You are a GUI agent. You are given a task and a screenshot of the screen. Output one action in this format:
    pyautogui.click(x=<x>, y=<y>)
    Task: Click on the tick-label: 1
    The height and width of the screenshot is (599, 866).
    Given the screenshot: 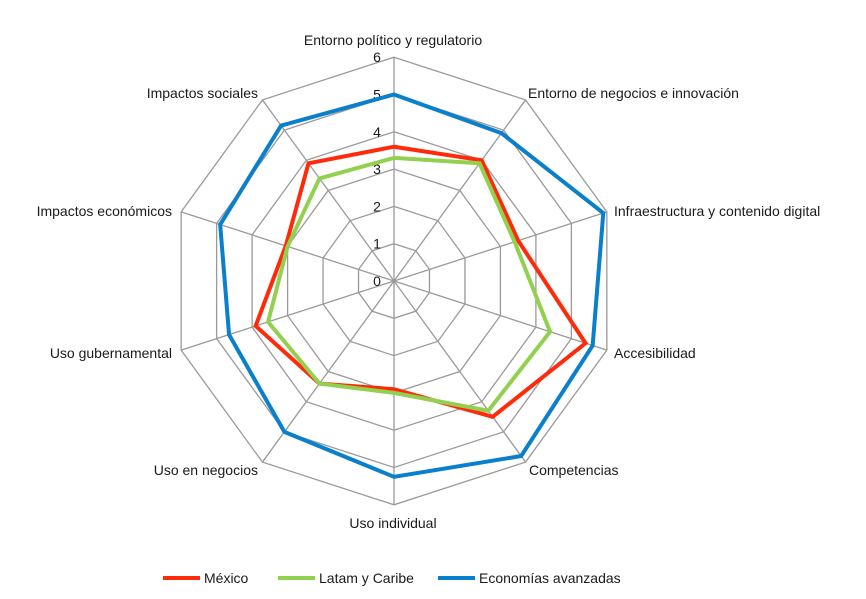 What is the action you would take?
    pyautogui.click(x=377, y=244)
    